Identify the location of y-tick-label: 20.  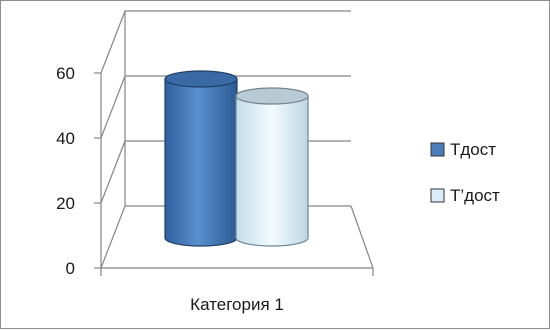
(65, 203).